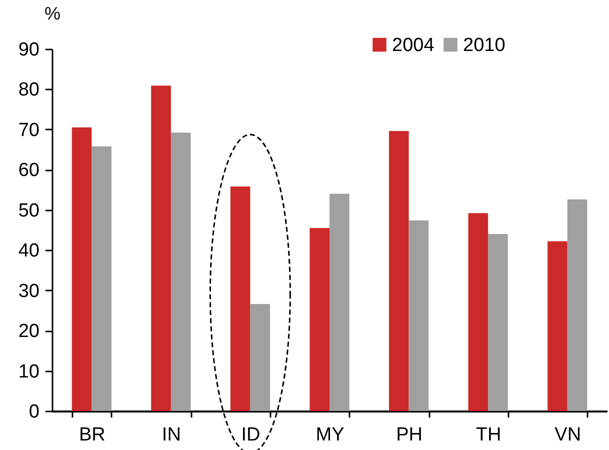 The image size is (609, 450). Describe the element at coordinates (52, 14) in the screenshot. I see `y-axis-title: %` at that location.